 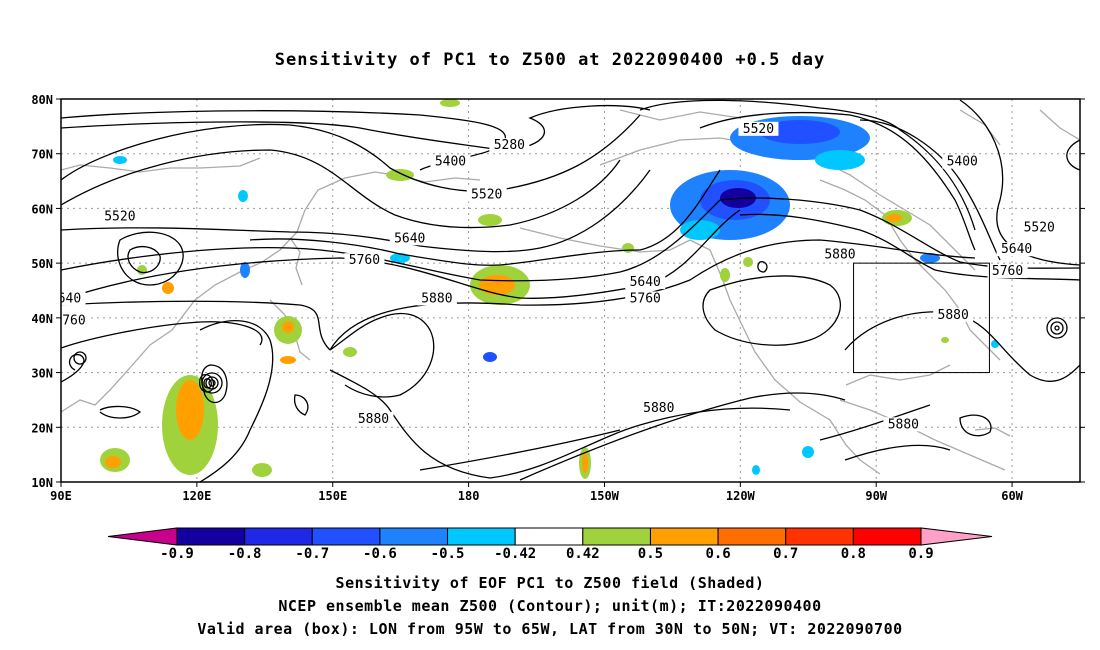 I want to click on lon-tick-label: 120W, so click(x=741, y=496).